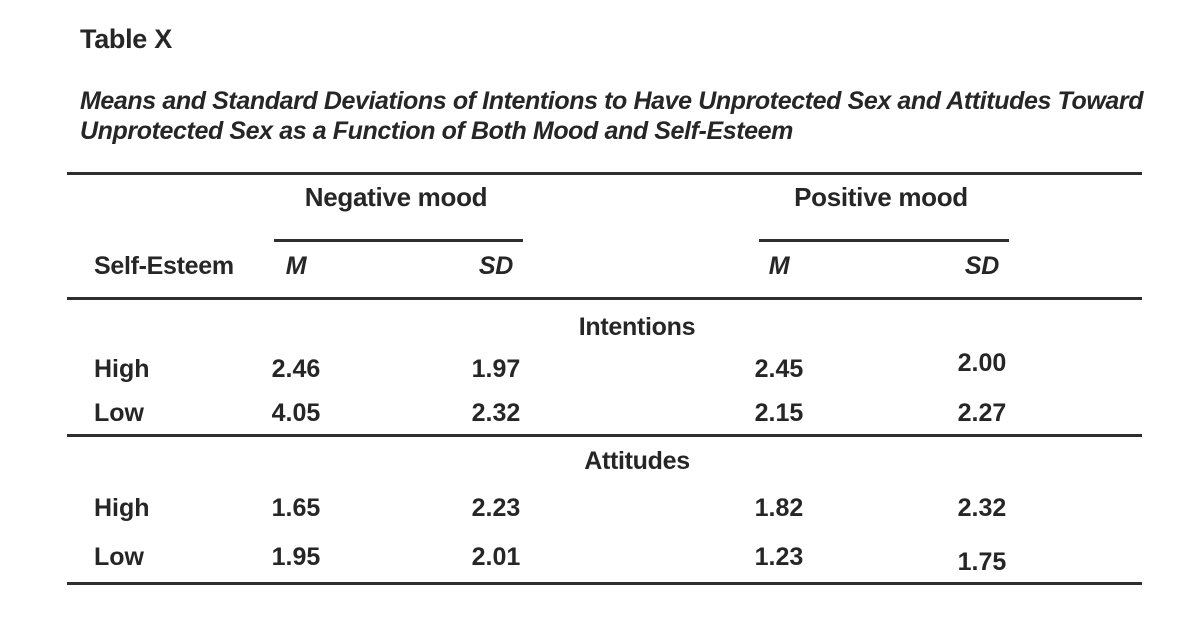 This screenshot has width=1200, height=620. Describe the element at coordinates (982, 508) in the screenshot. I see `cell-positive-sd: 2.32` at that location.